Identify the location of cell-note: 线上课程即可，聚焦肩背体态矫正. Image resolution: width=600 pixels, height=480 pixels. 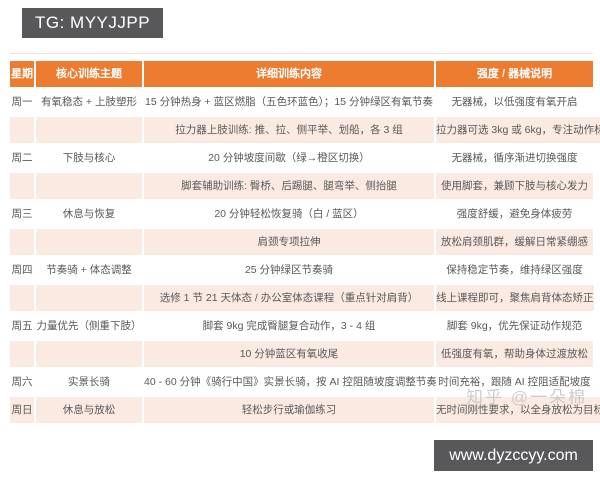
(515, 298).